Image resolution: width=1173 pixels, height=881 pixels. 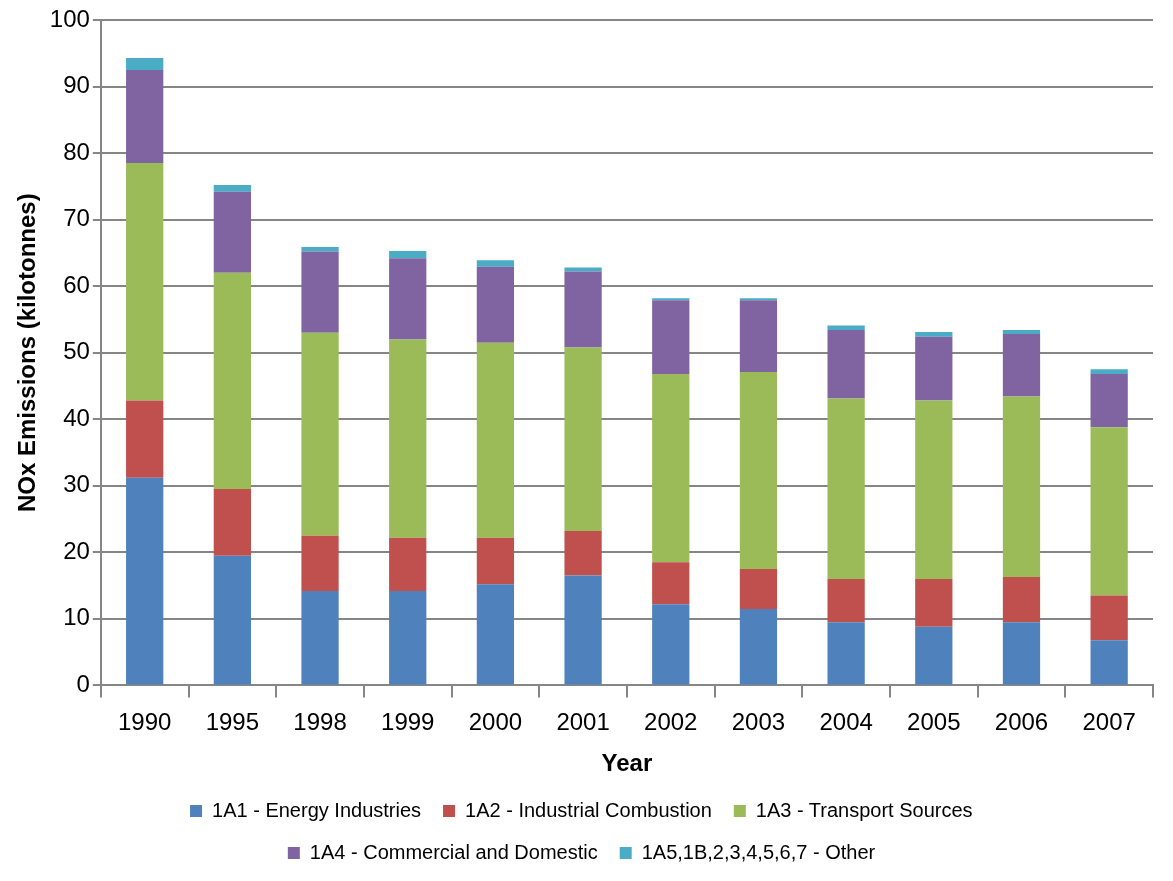 I want to click on x-axis-title: Year, so click(x=627, y=763).